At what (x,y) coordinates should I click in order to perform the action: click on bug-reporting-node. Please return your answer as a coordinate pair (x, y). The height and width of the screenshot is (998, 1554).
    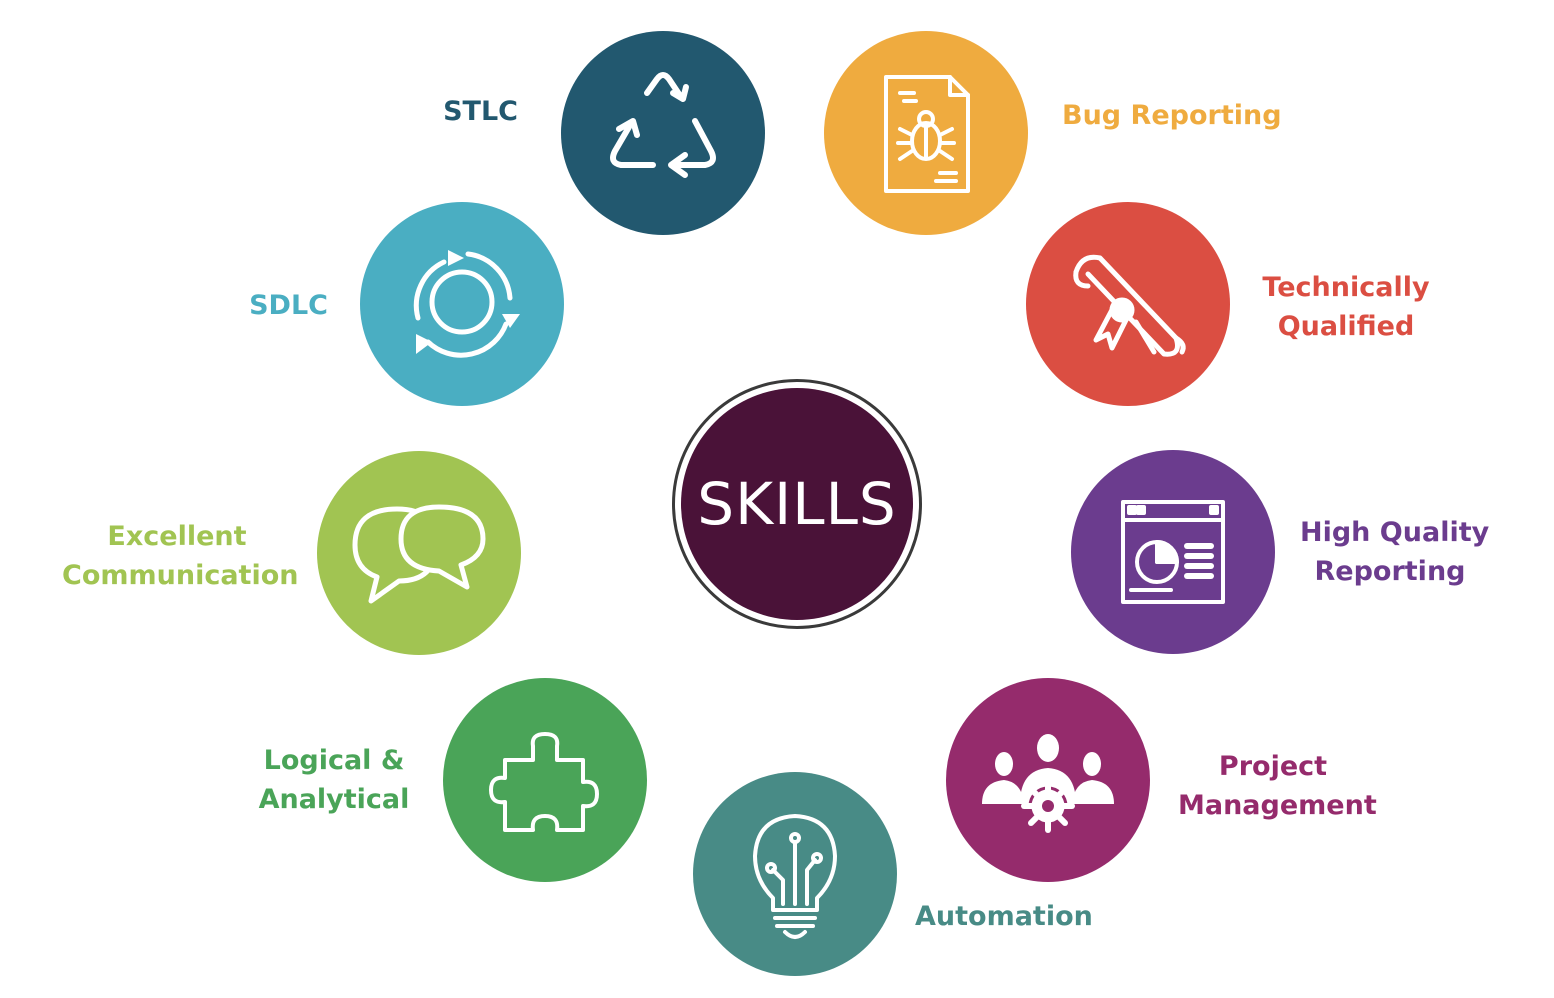
    Looking at the image, I should click on (926, 133).